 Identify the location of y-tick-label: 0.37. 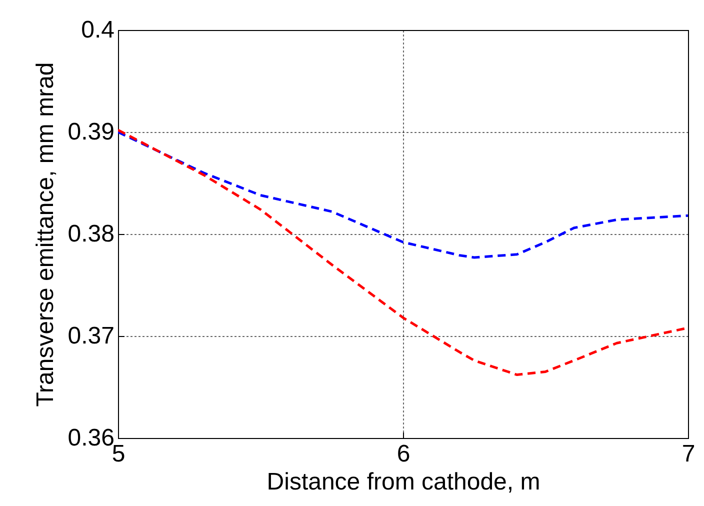
(91, 336).